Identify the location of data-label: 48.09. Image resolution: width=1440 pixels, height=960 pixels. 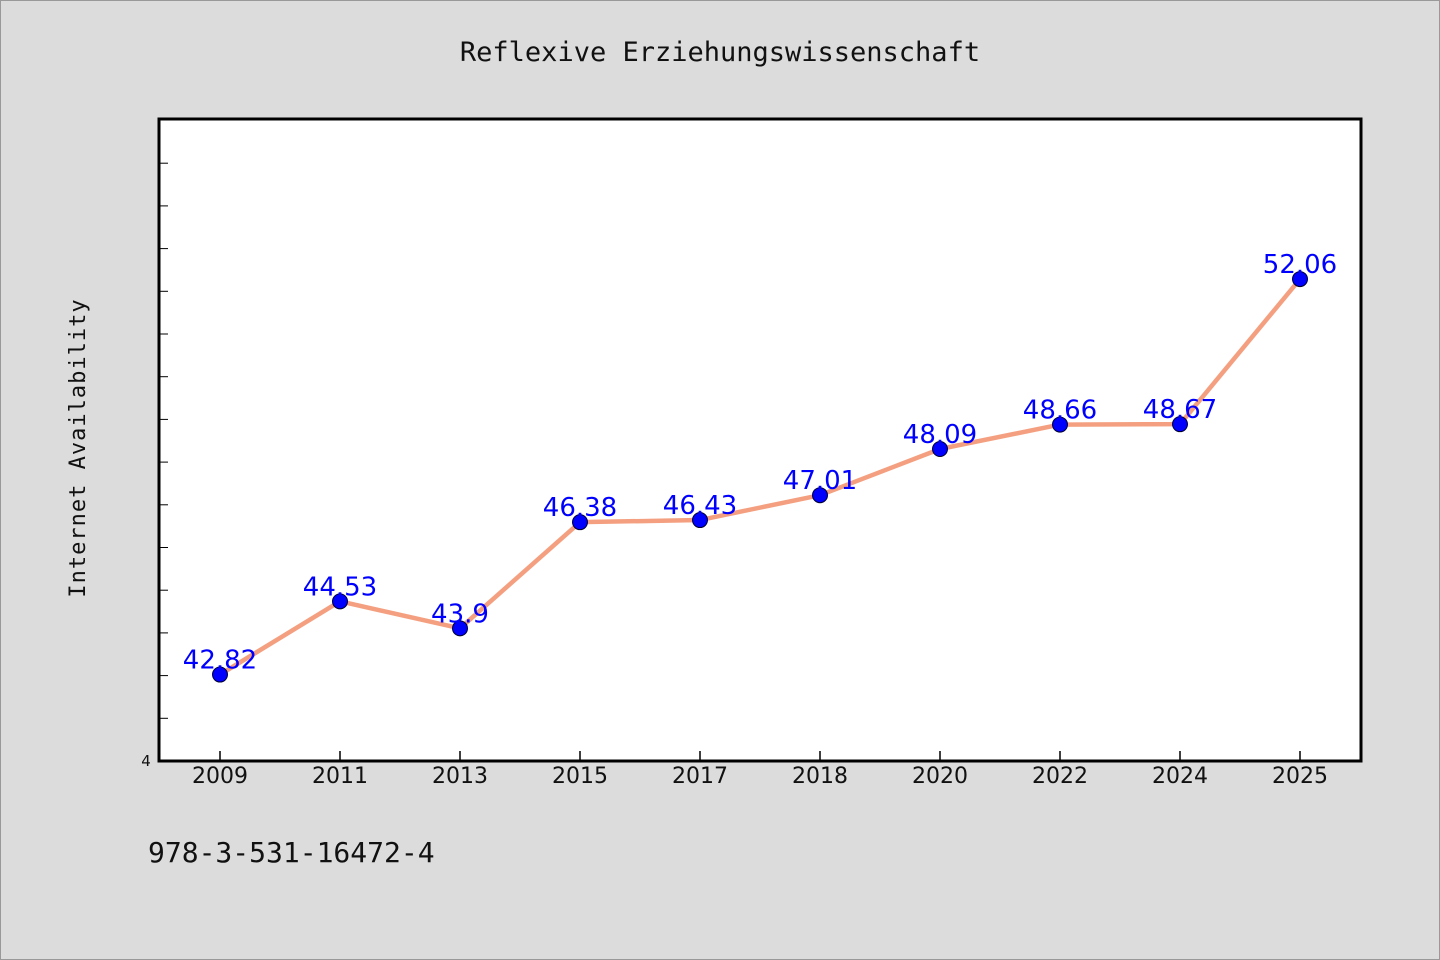
(940, 435).